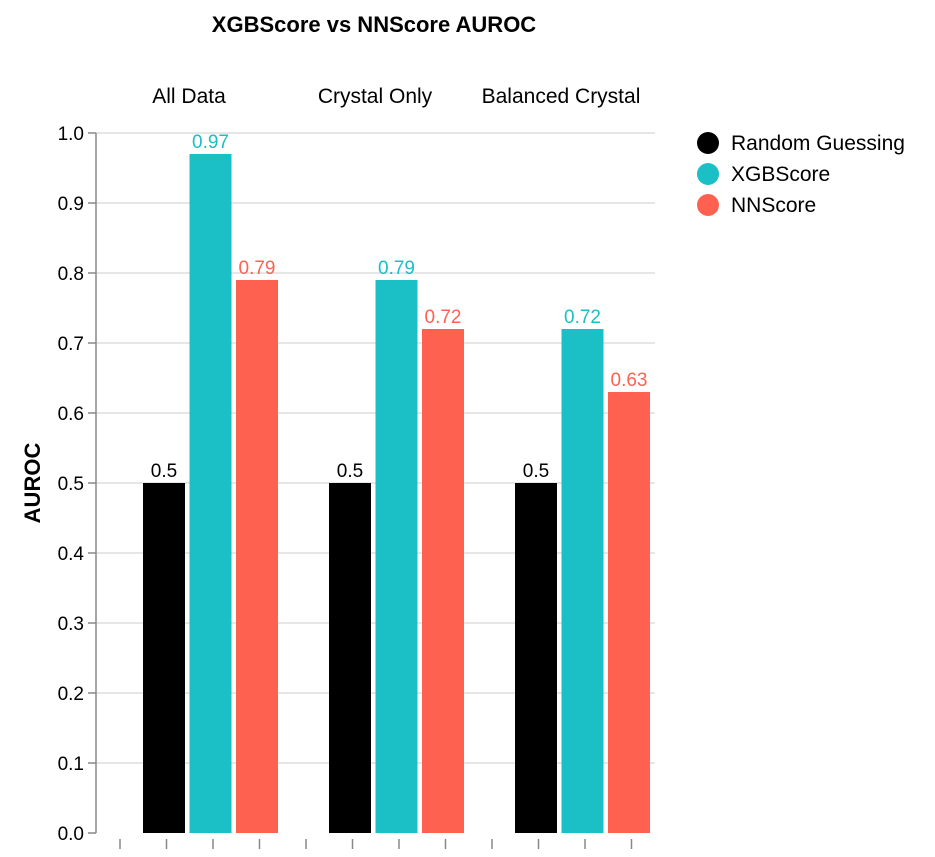 The width and height of the screenshot is (935, 857). I want to click on y-tick-label: 0.3, so click(71, 624).